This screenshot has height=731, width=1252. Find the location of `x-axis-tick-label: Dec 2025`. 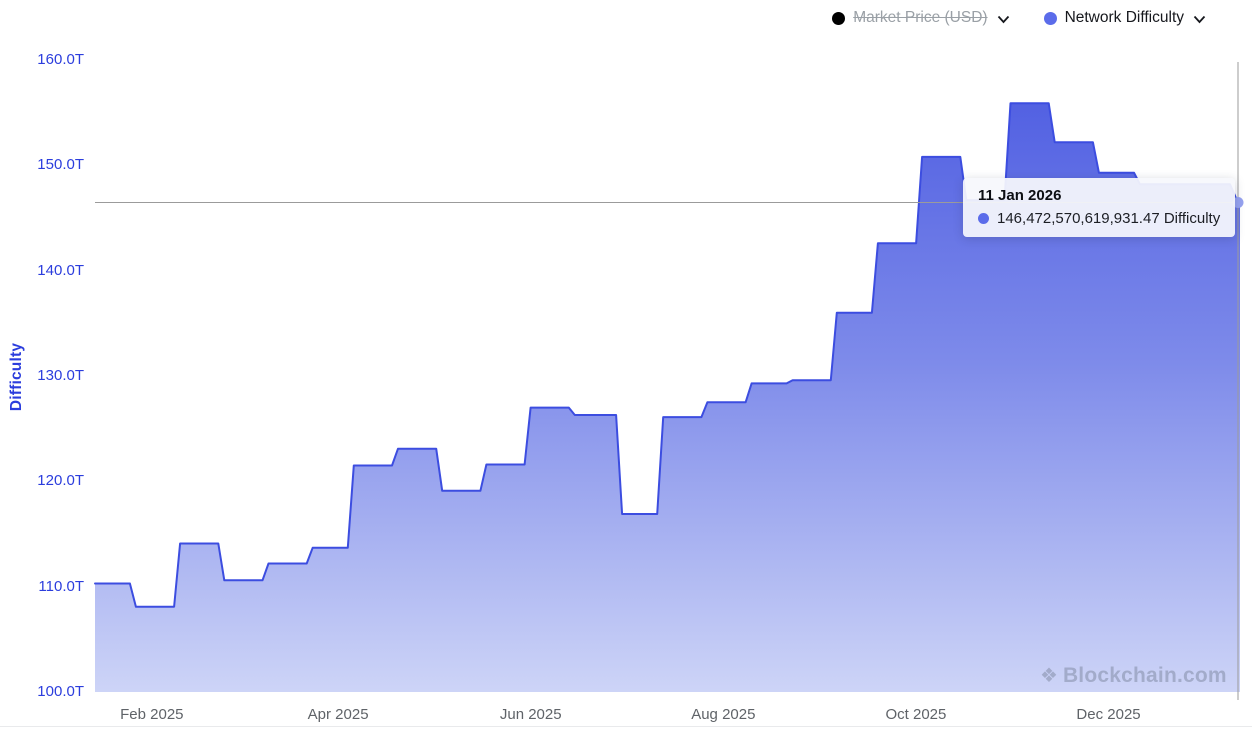

x-axis-tick-label: Dec 2025 is located at coordinates (1108, 714).